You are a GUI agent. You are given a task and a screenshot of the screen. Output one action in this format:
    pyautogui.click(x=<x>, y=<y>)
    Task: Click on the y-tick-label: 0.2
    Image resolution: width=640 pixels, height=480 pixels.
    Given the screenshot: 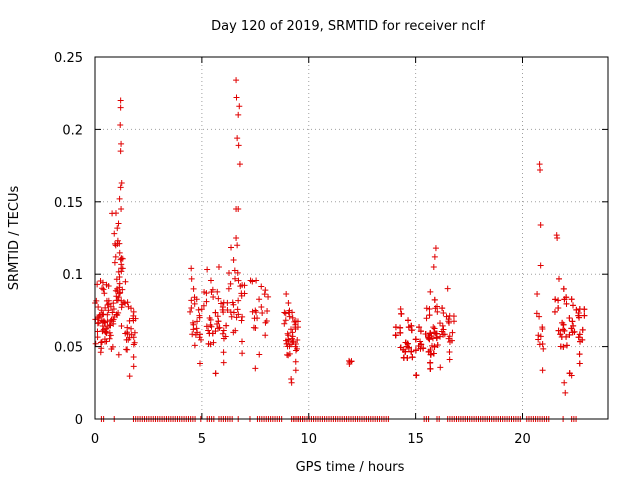 What is the action you would take?
    pyautogui.click(x=72, y=130)
    